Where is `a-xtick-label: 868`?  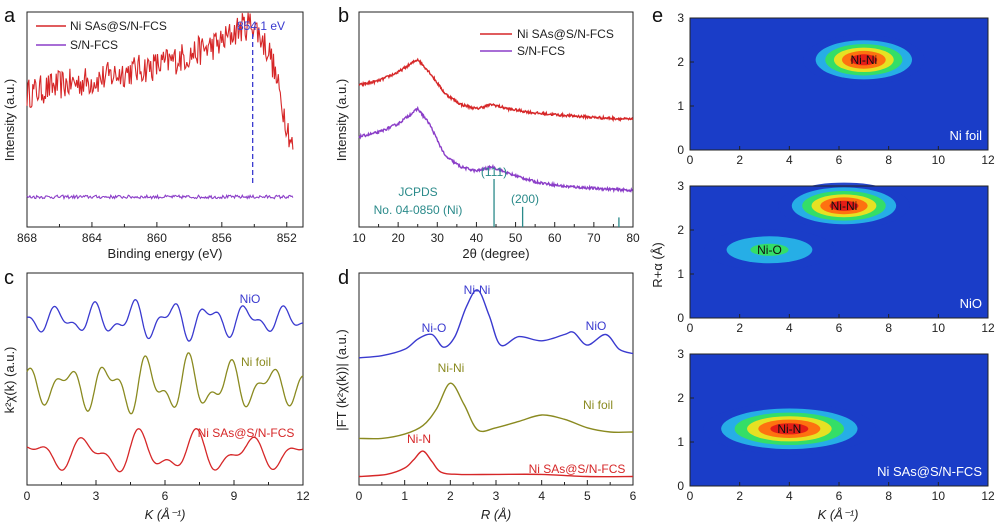 a-xtick-label: 868 is located at coordinates (27, 238).